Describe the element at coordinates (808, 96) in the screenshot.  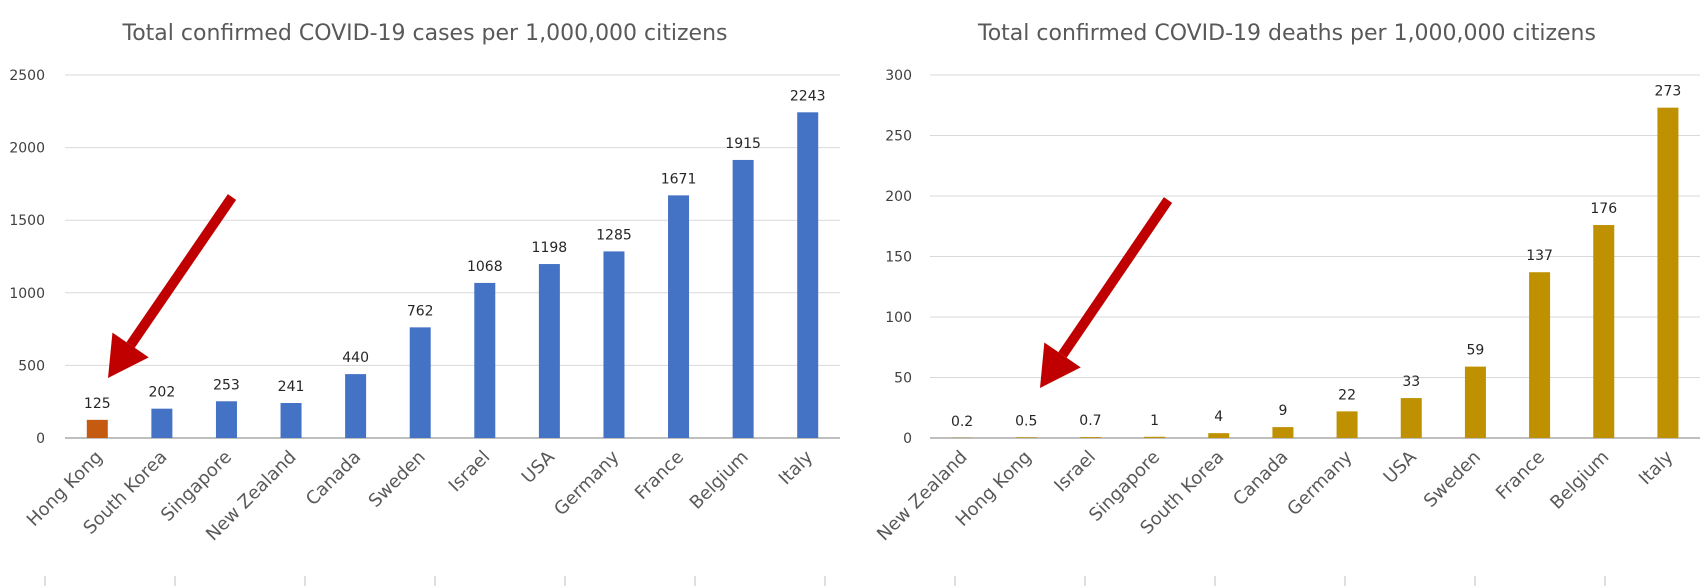
I see `data-label: 2243` at that location.